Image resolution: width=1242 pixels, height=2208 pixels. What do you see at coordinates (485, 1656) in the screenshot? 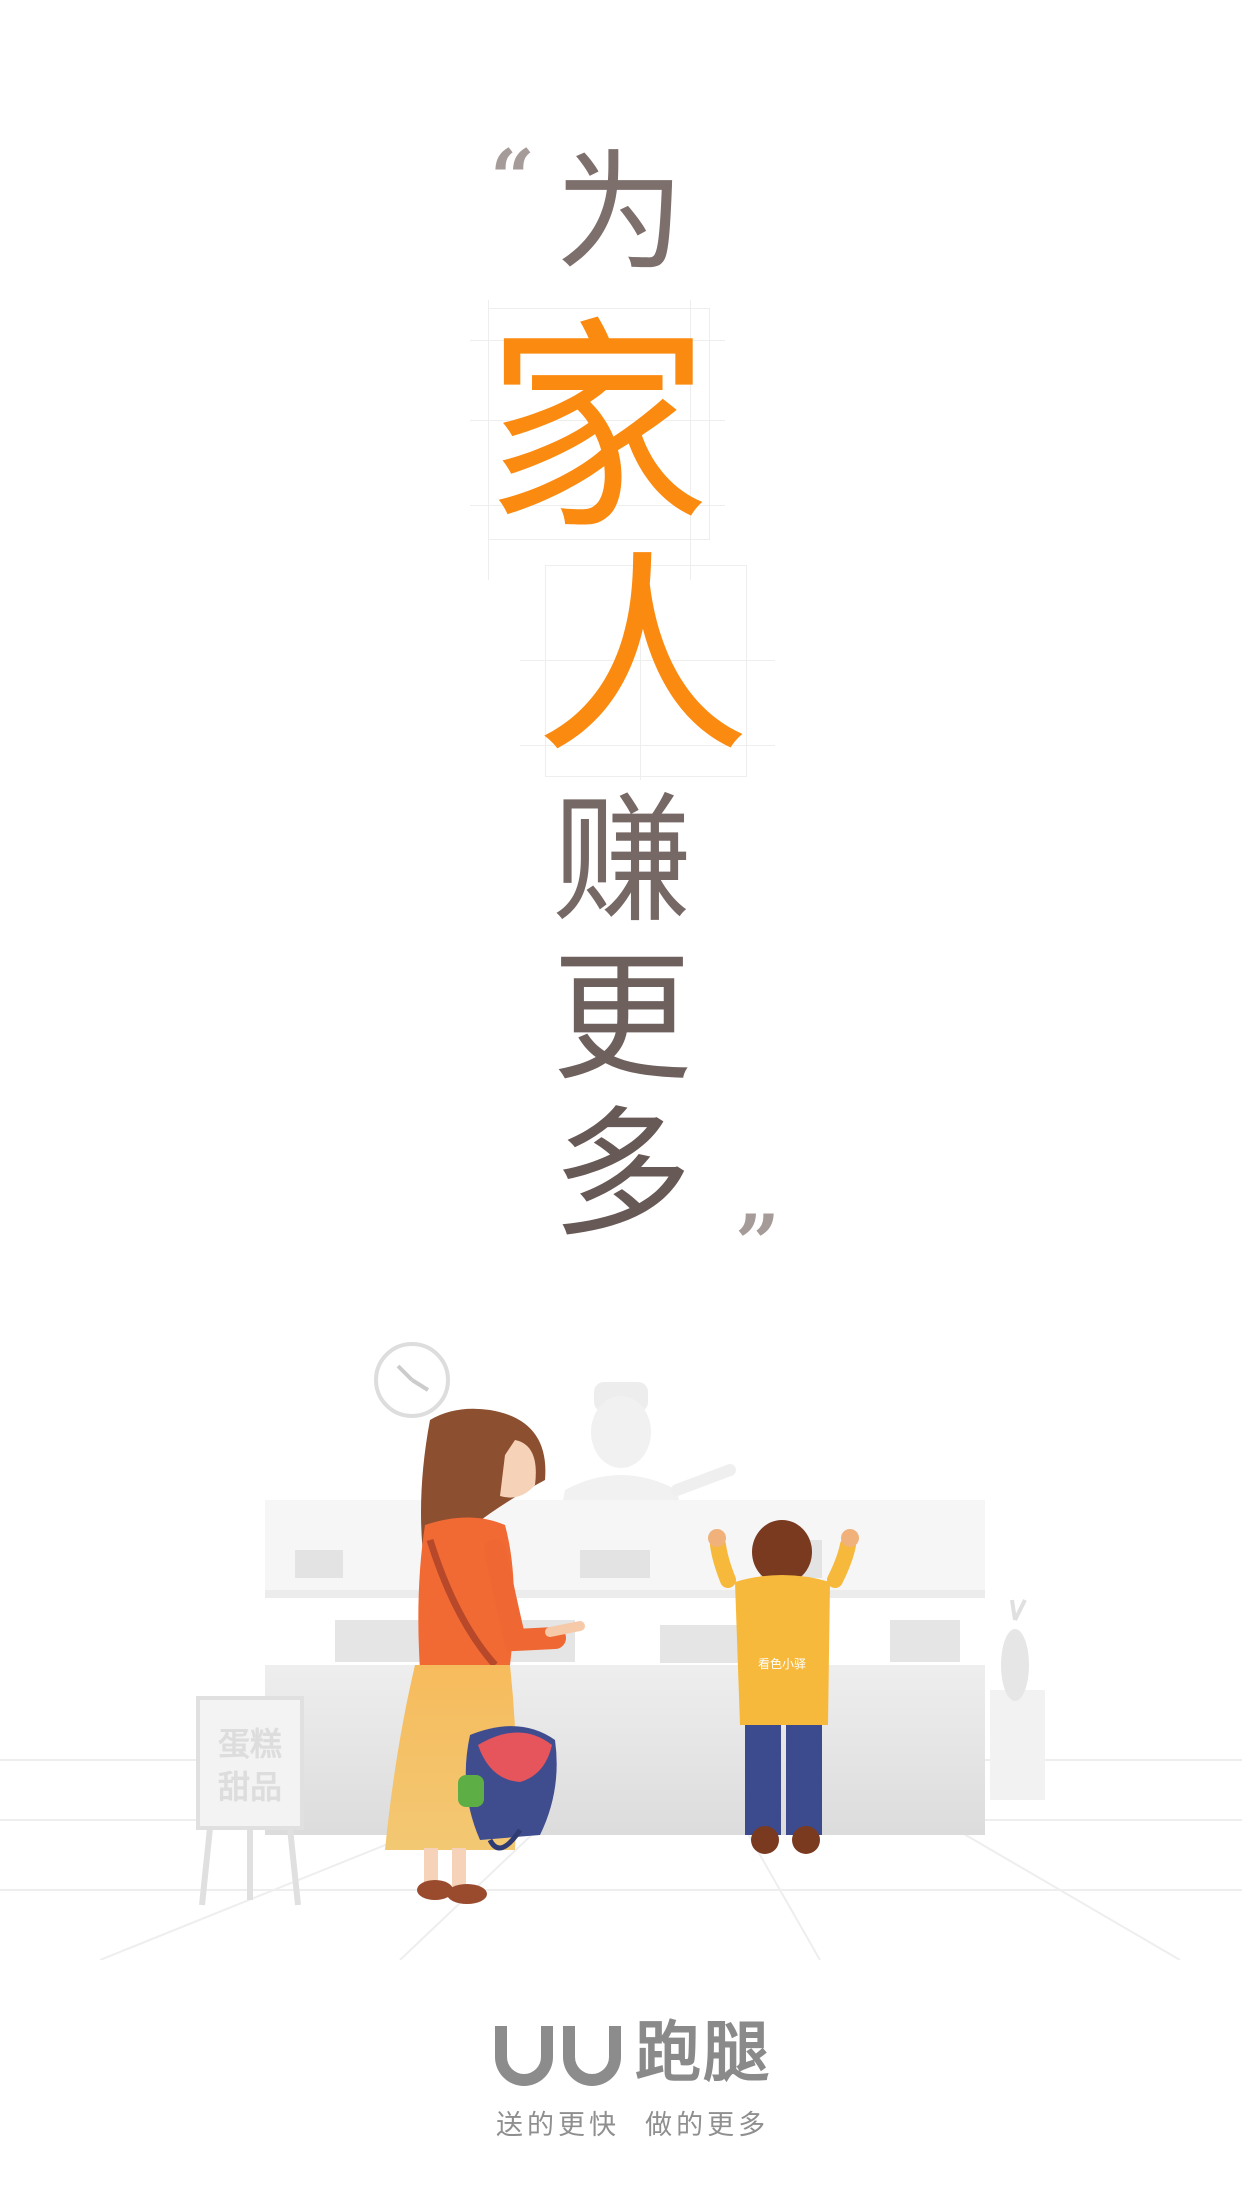
I see `mother-figure` at bounding box center [485, 1656].